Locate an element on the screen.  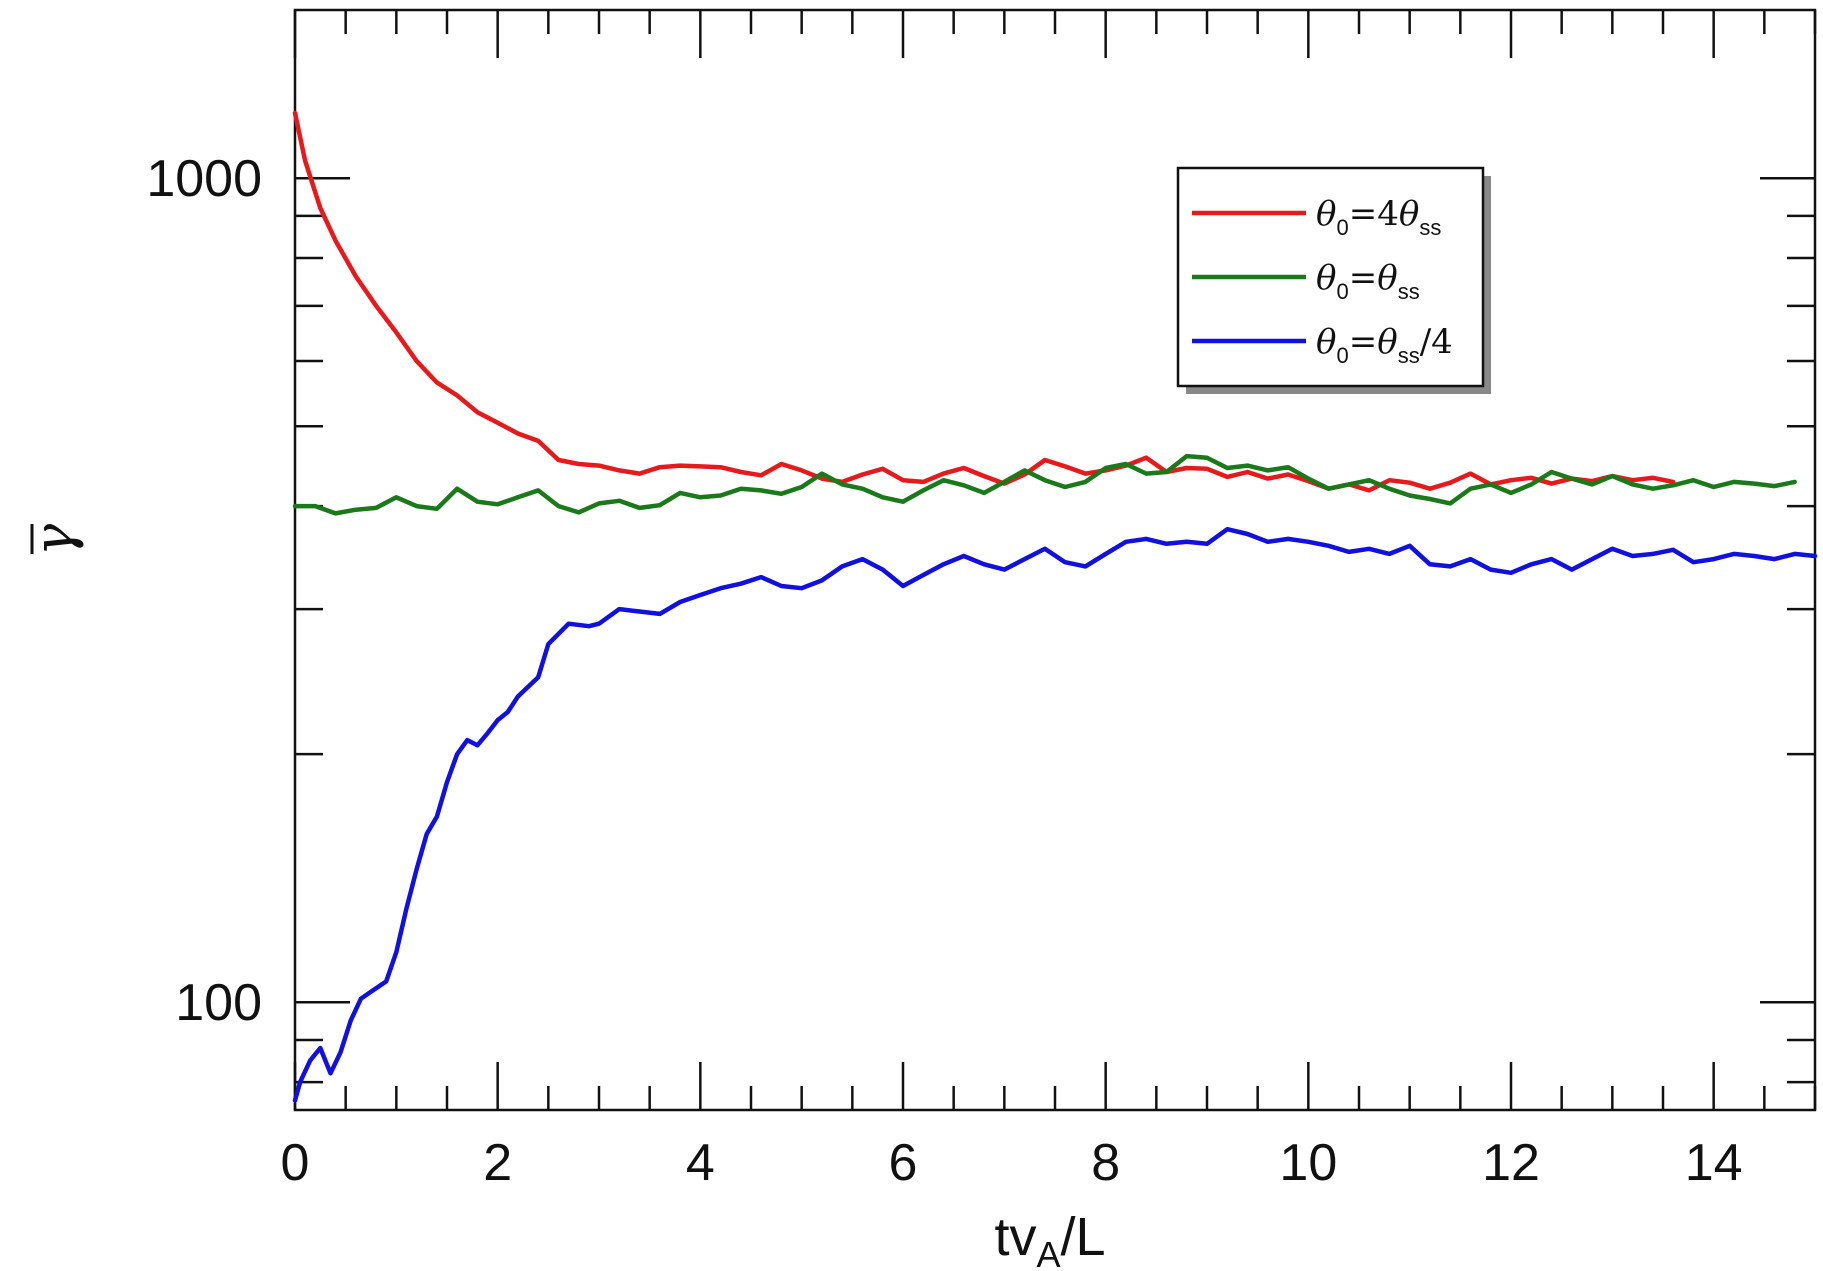
legend-label: θ0=θss is located at coordinates (1368, 281).